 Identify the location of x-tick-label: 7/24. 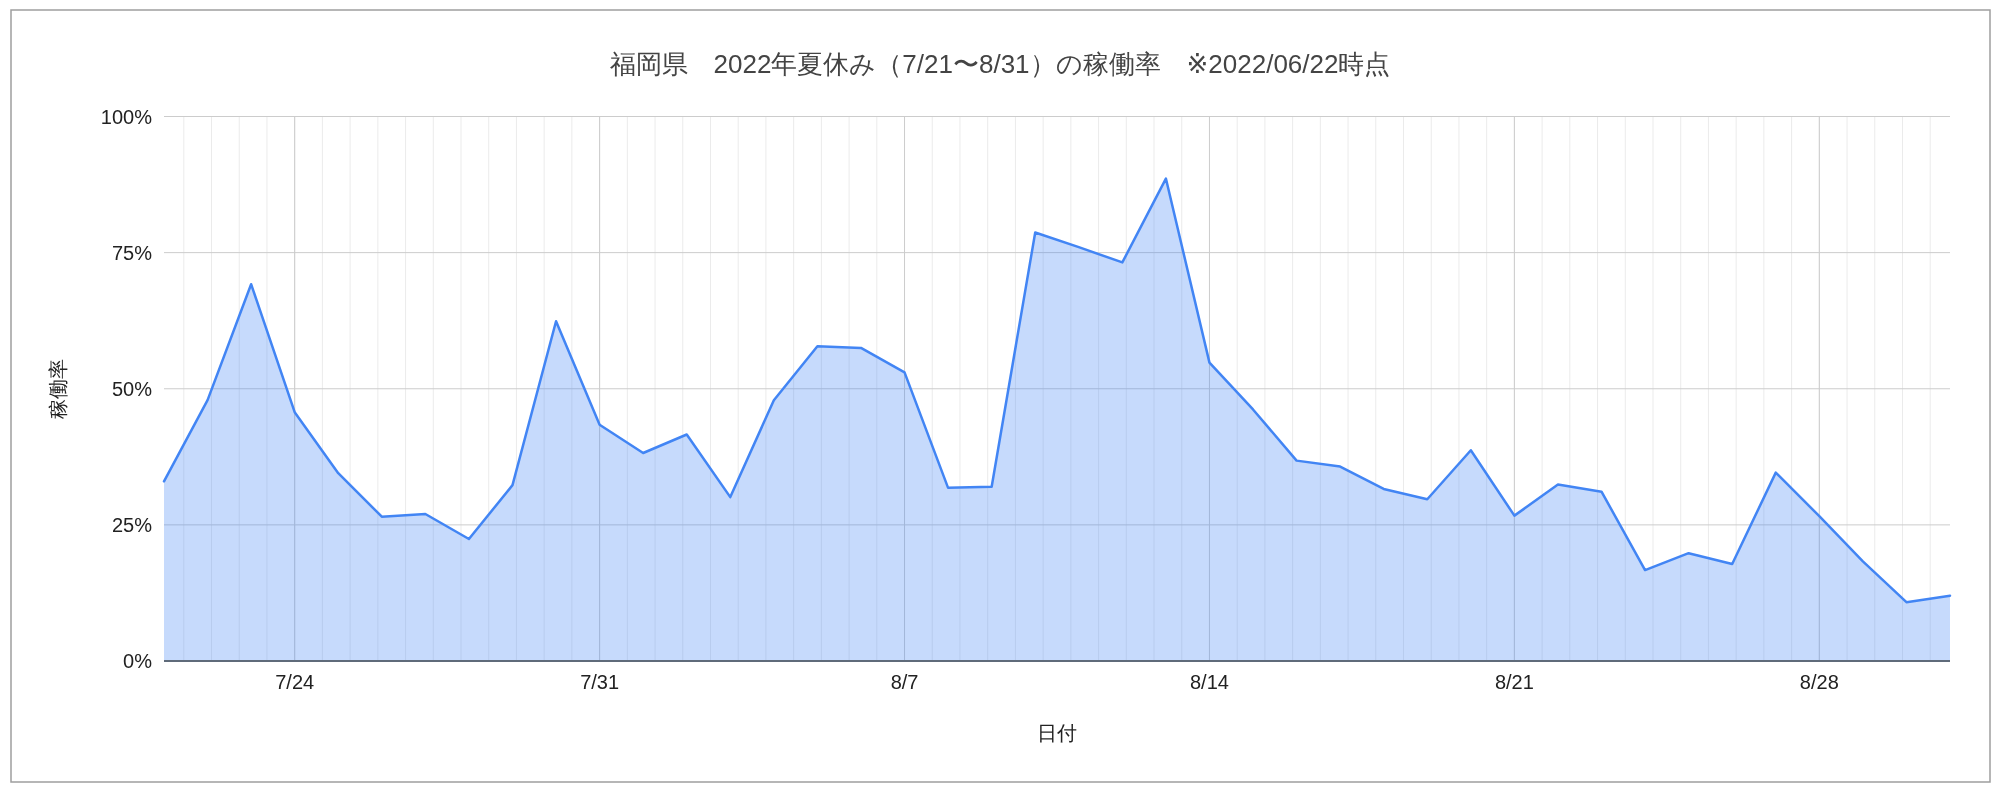
(295, 682).